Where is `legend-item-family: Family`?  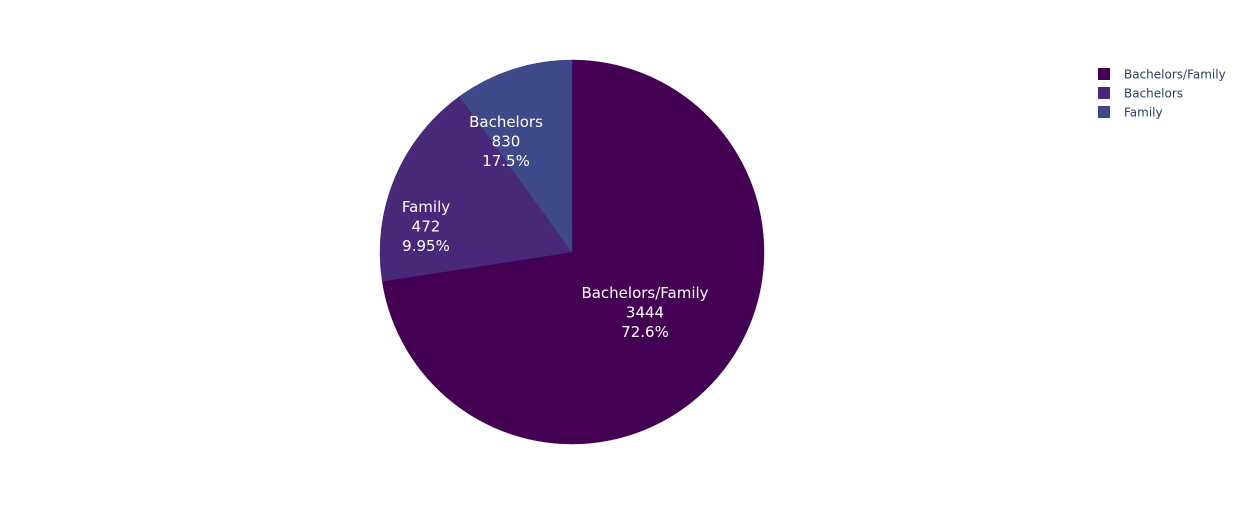 legend-item-family: Family is located at coordinates (1130, 113).